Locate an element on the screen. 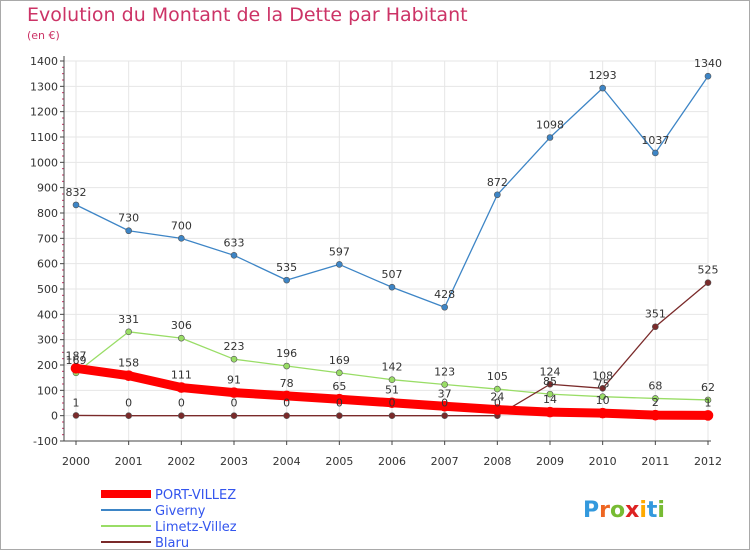  logo-letter: i is located at coordinates (661, 510).